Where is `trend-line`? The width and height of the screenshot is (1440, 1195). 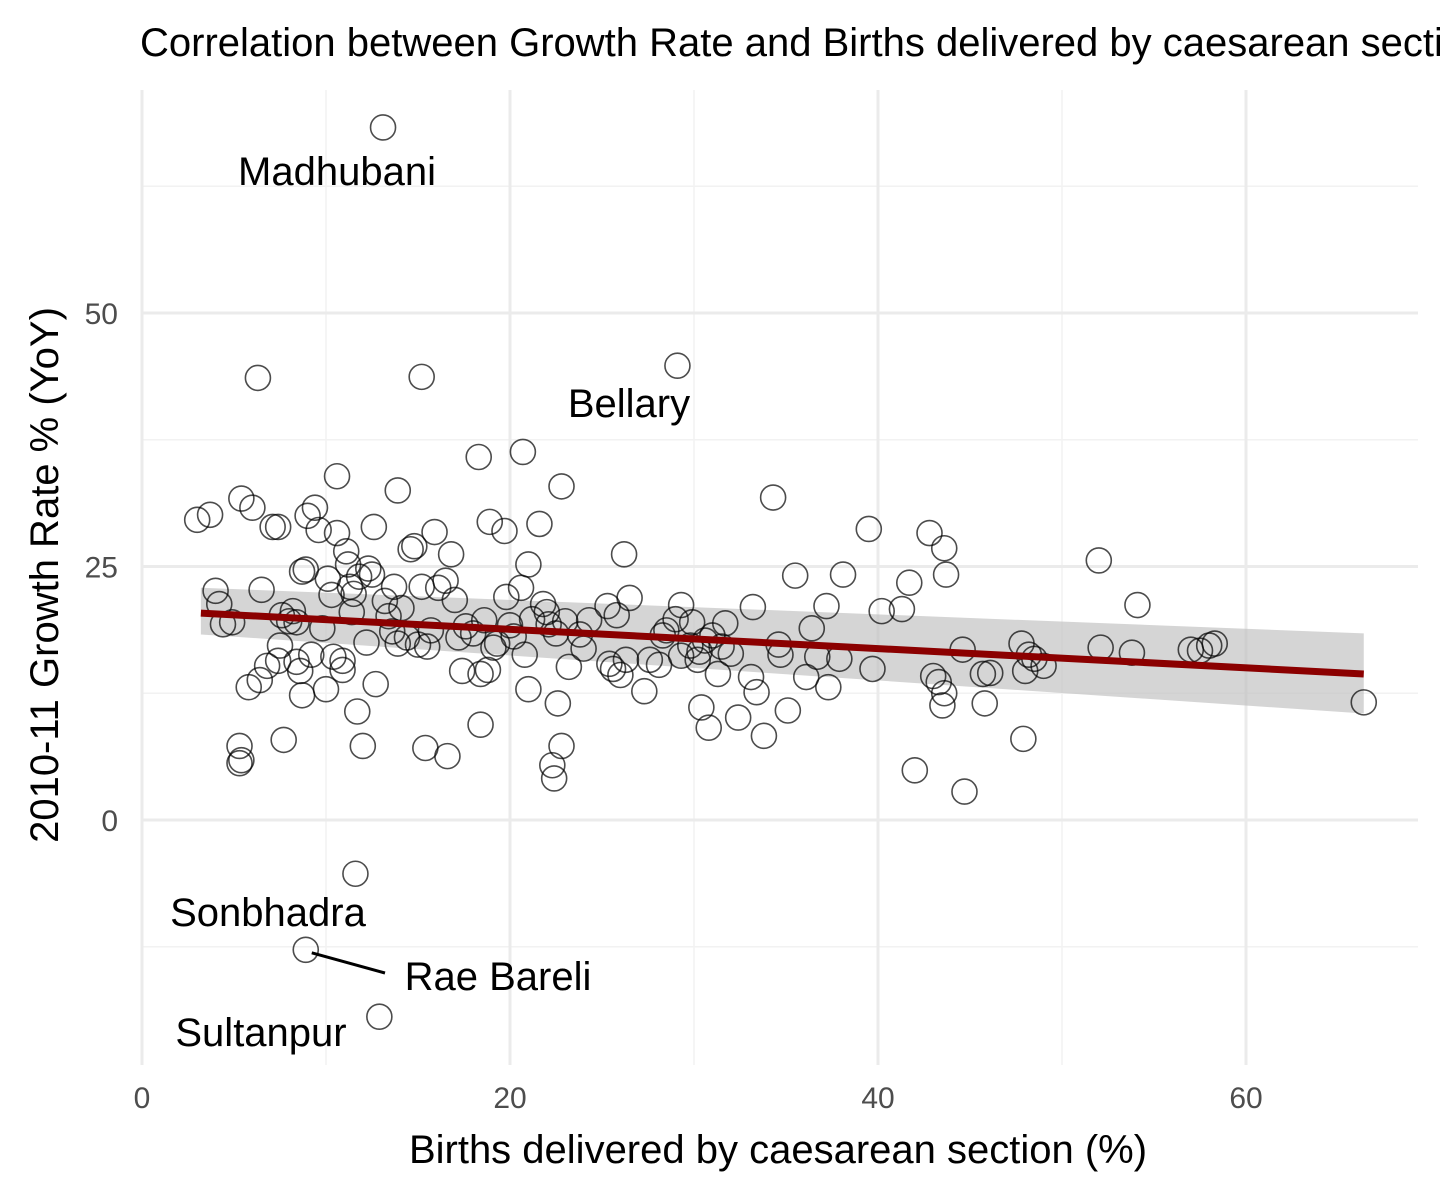 trend-line is located at coordinates (782, 643).